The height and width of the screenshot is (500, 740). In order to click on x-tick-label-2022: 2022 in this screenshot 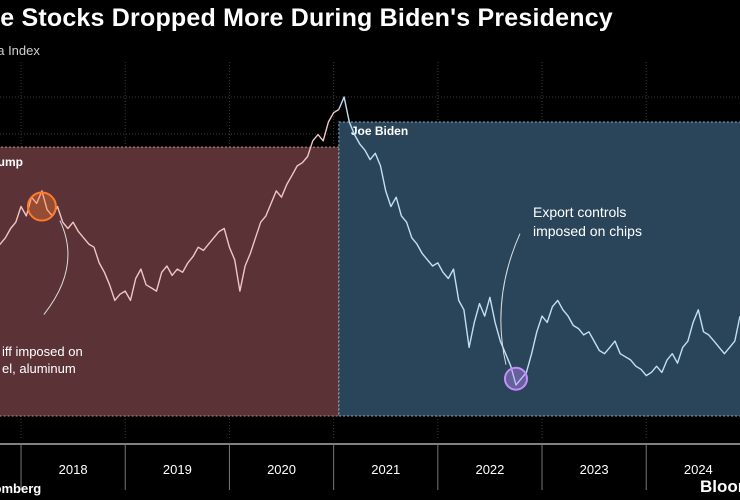, I will do `click(489, 469)`.